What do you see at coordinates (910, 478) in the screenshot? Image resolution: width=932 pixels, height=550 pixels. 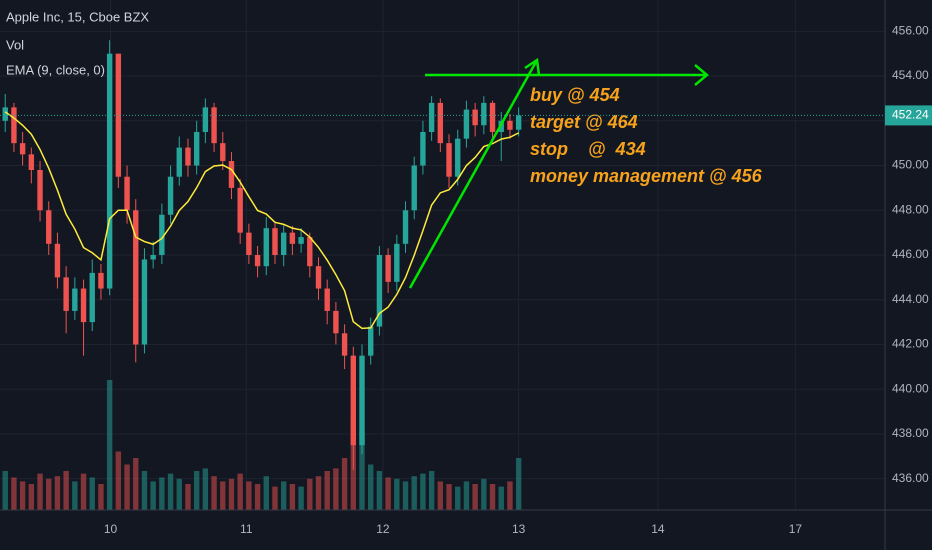 I see `y-tick-label: 436.00` at bounding box center [910, 478].